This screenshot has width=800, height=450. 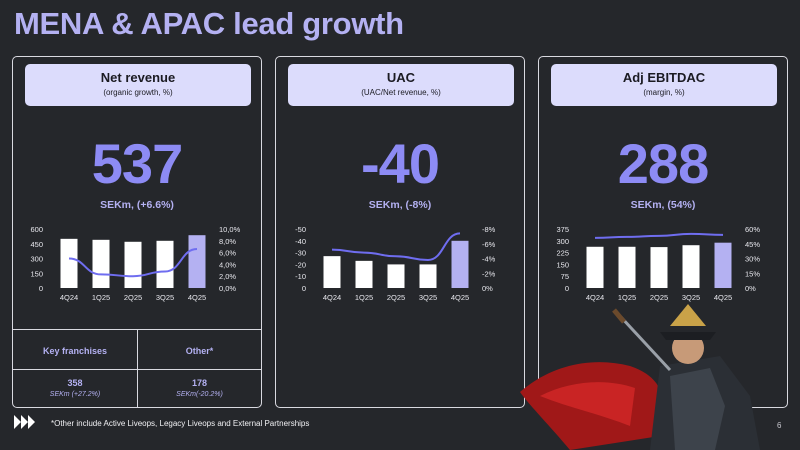 I want to click on left-tick-label: -20, so click(x=300, y=264).